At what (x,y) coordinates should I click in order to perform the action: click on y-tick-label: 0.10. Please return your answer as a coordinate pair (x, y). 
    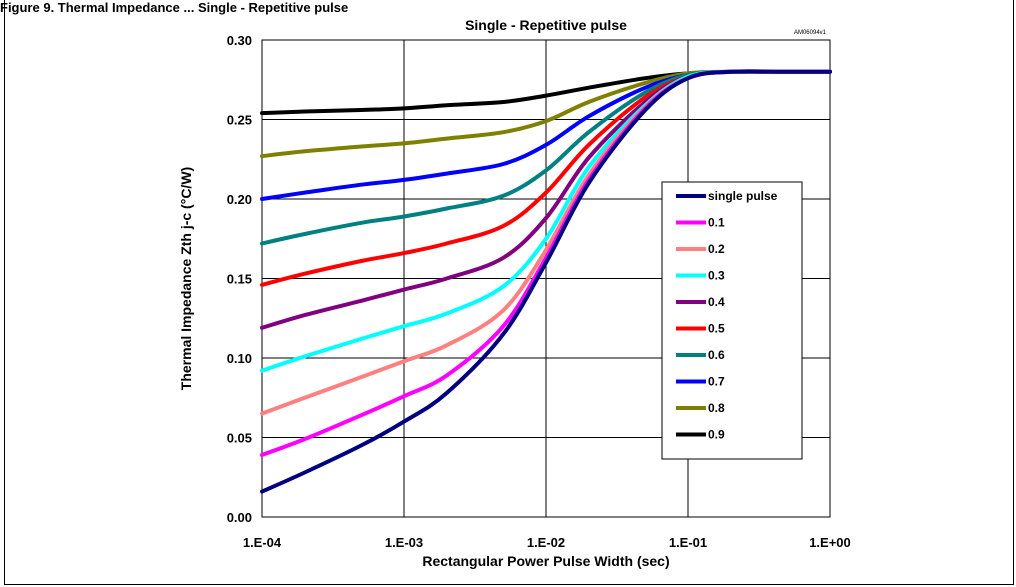
    Looking at the image, I should click on (239, 358).